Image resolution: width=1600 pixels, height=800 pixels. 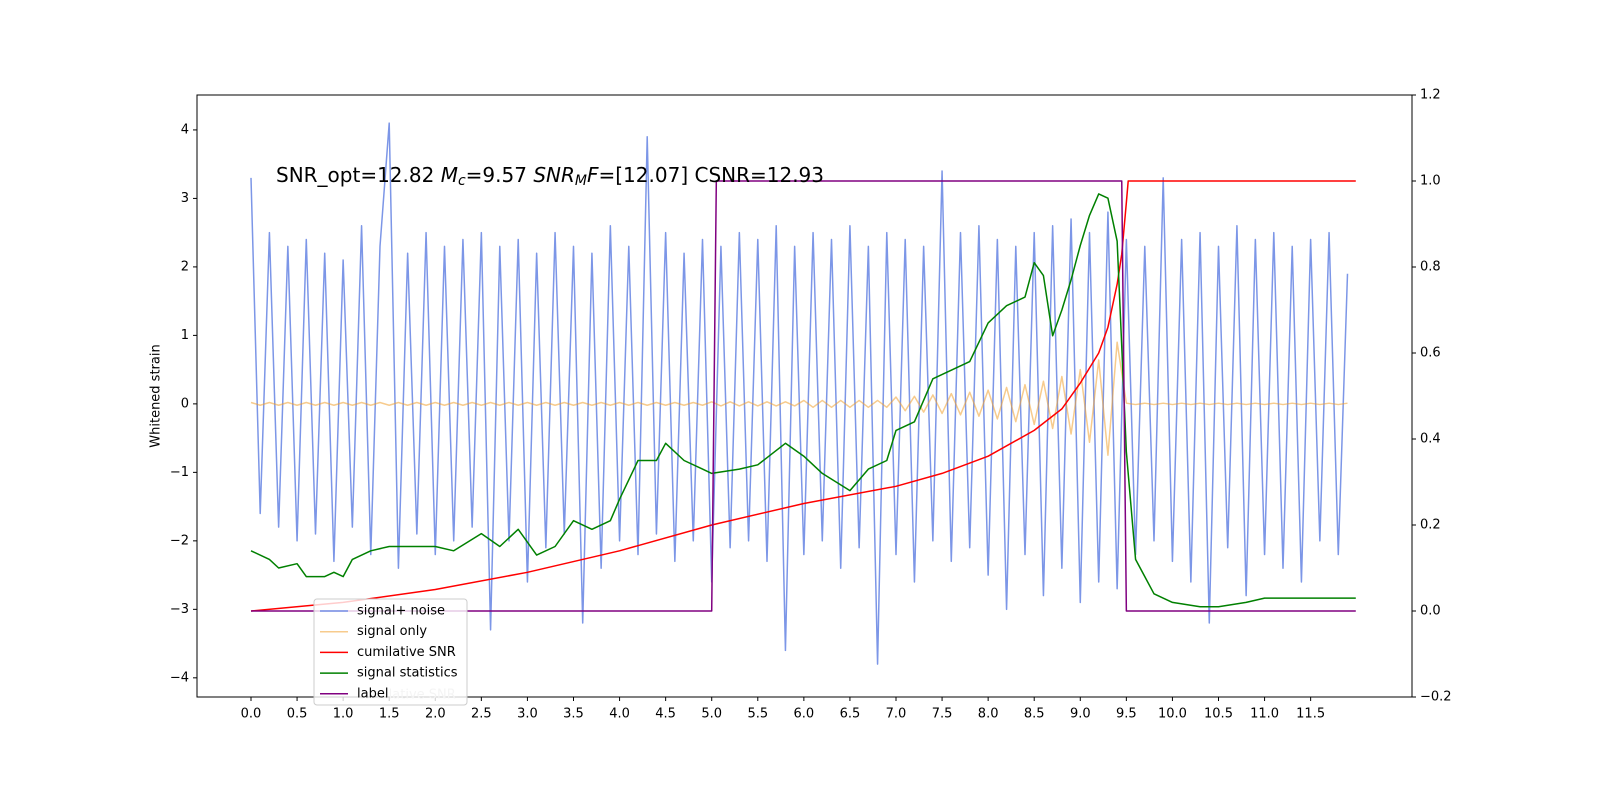 I want to click on annotation-part: F, so click(x=593, y=175).